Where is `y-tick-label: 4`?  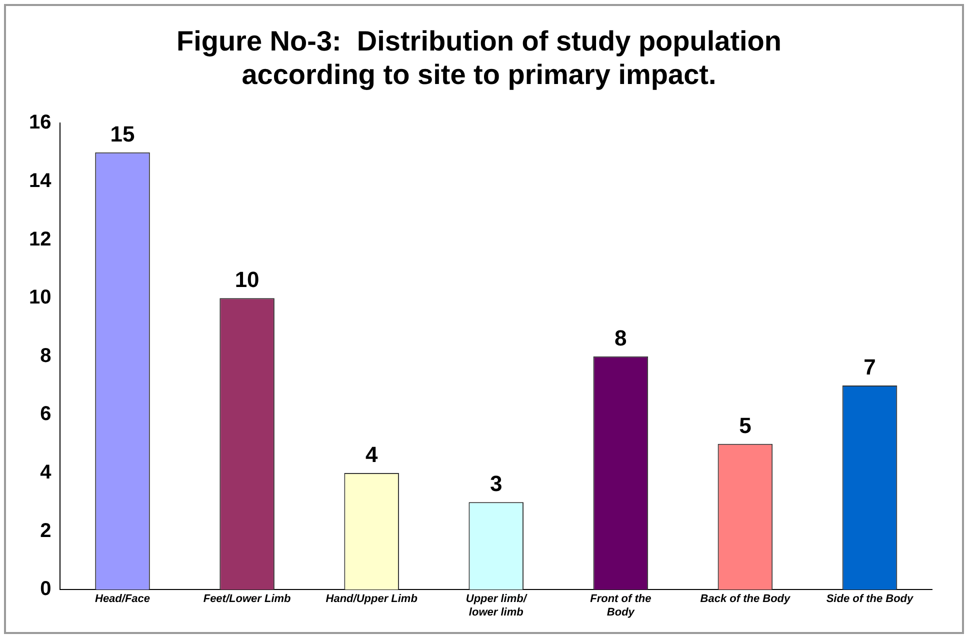
y-tick-label: 4 is located at coordinates (46, 473).